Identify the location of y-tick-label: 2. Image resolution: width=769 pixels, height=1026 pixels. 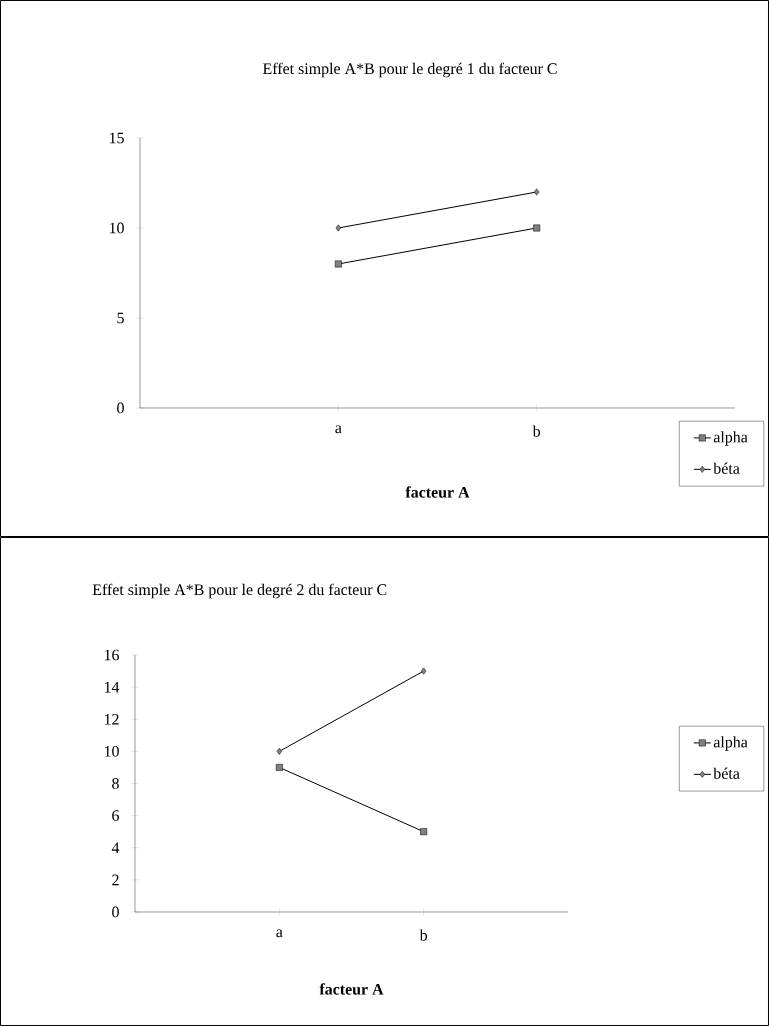
(115, 880).